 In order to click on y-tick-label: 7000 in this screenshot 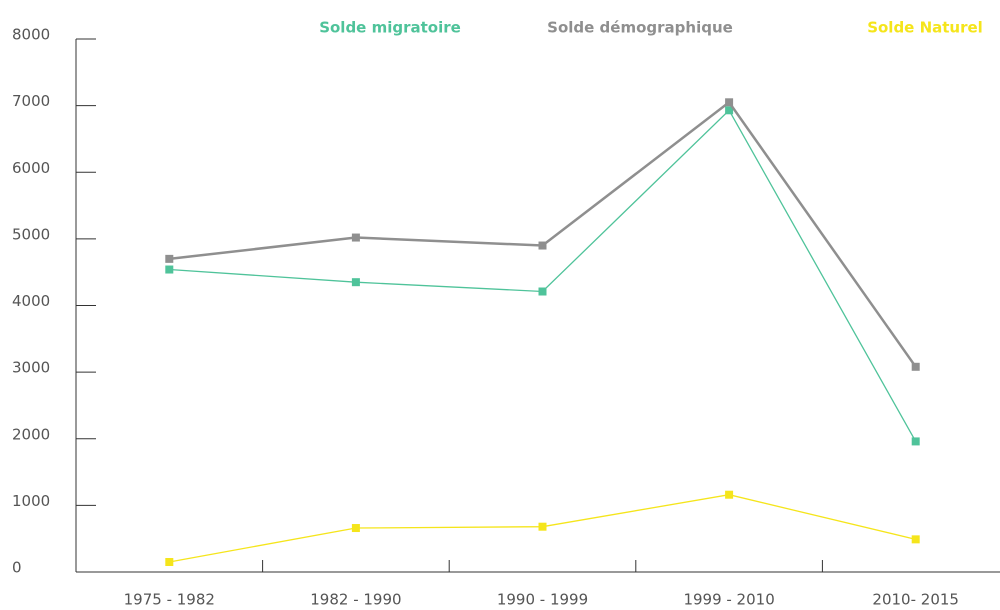, I will do `click(31, 101)`.